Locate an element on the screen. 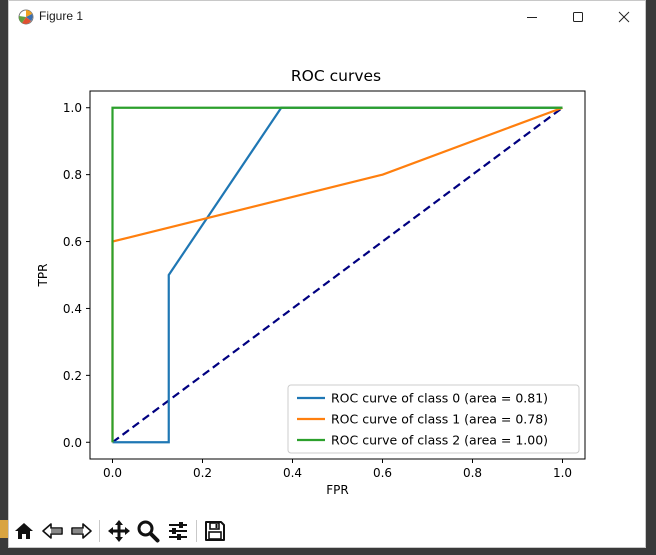 This screenshot has width=656, height=555. zoom-button is located at coordinates (148, 531).